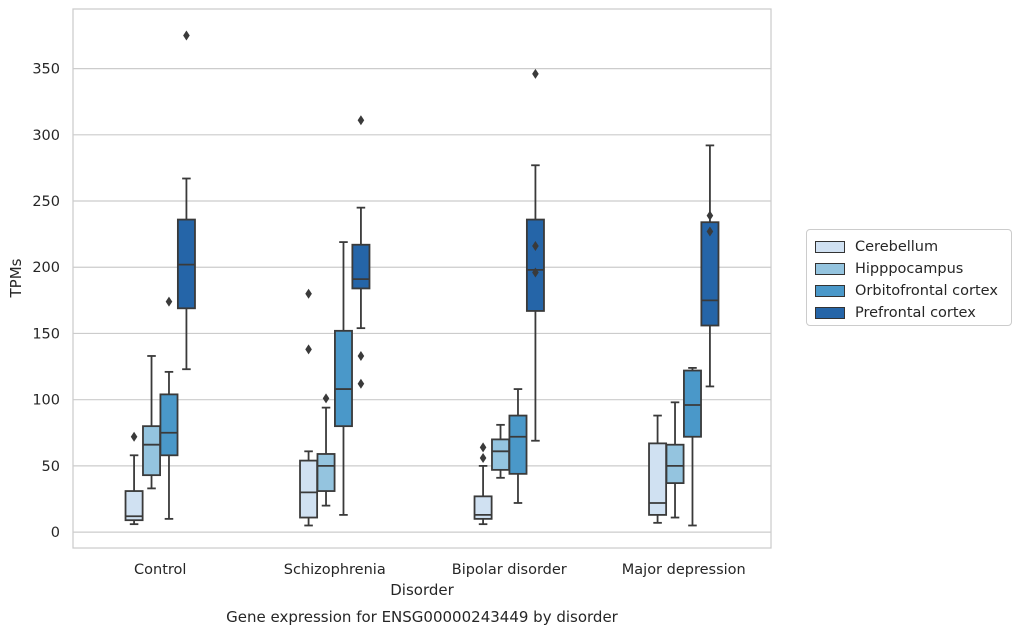  Describe the element at coordinates (46, 302) in the screenshot. I see `y-tick-labels: 0 50 100 150 200 250 300 350` at that location.